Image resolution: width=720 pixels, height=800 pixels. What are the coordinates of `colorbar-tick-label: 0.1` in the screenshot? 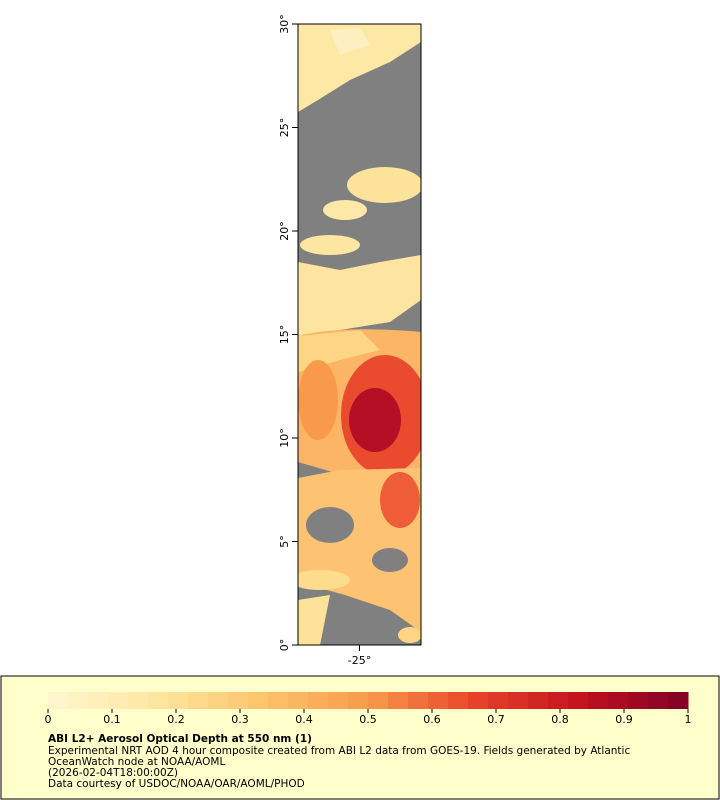 It's located at (112, 719).